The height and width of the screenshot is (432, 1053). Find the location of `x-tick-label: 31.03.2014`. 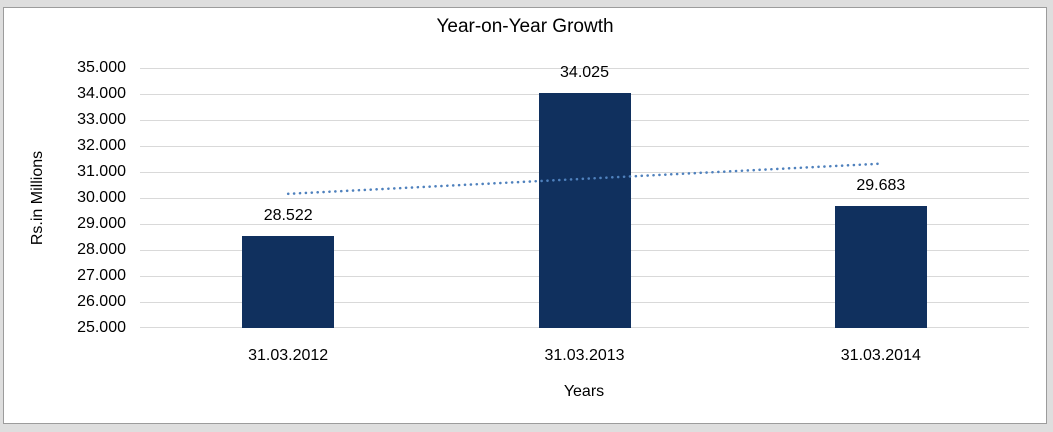

x-tick-label: 31.03.2014 is located at coordinates (880, 355).